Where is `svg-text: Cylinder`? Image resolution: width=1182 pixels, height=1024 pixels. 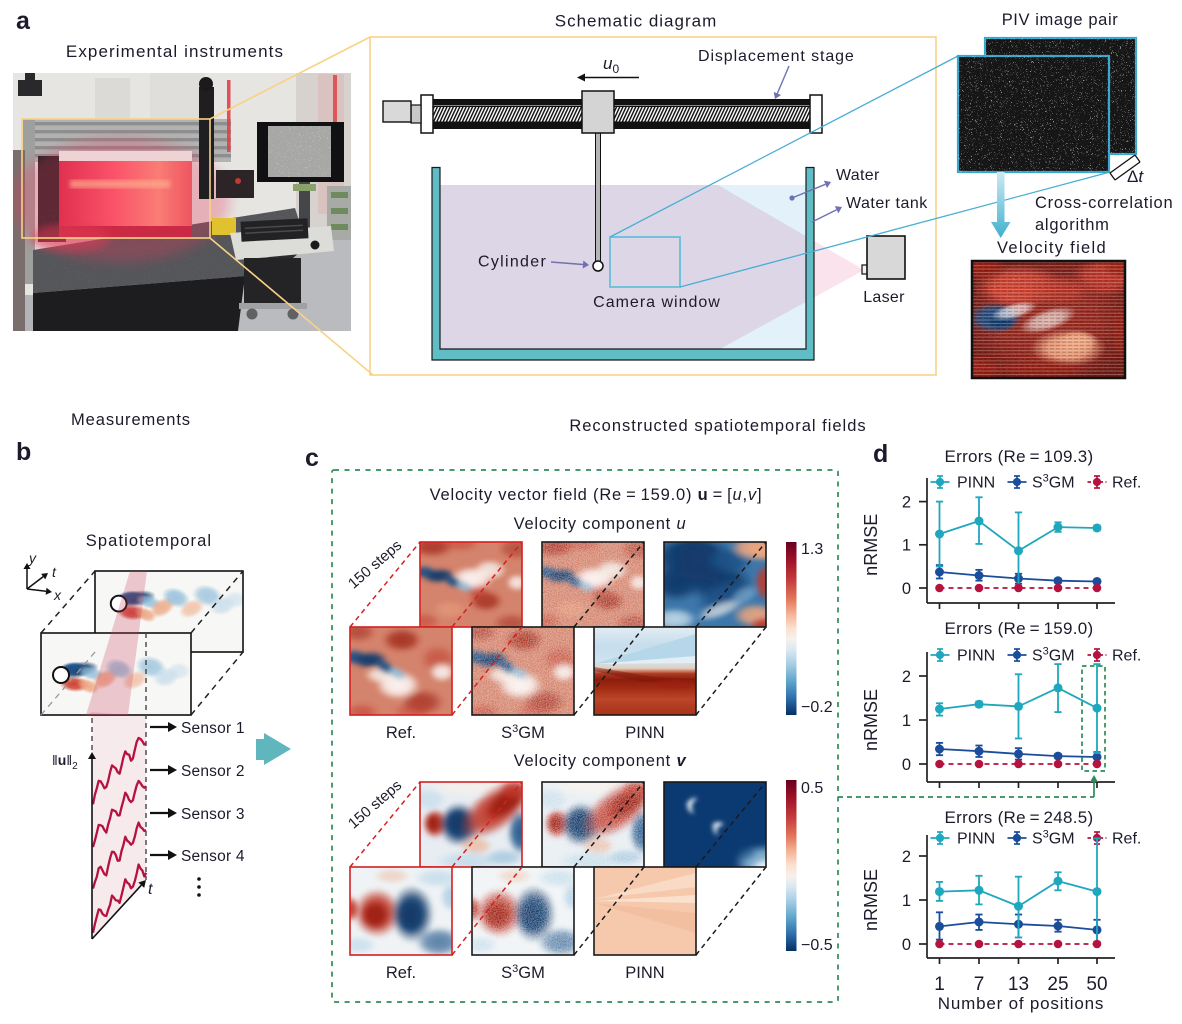 svg-text: Cylinder is located at coordinates (512, 262).